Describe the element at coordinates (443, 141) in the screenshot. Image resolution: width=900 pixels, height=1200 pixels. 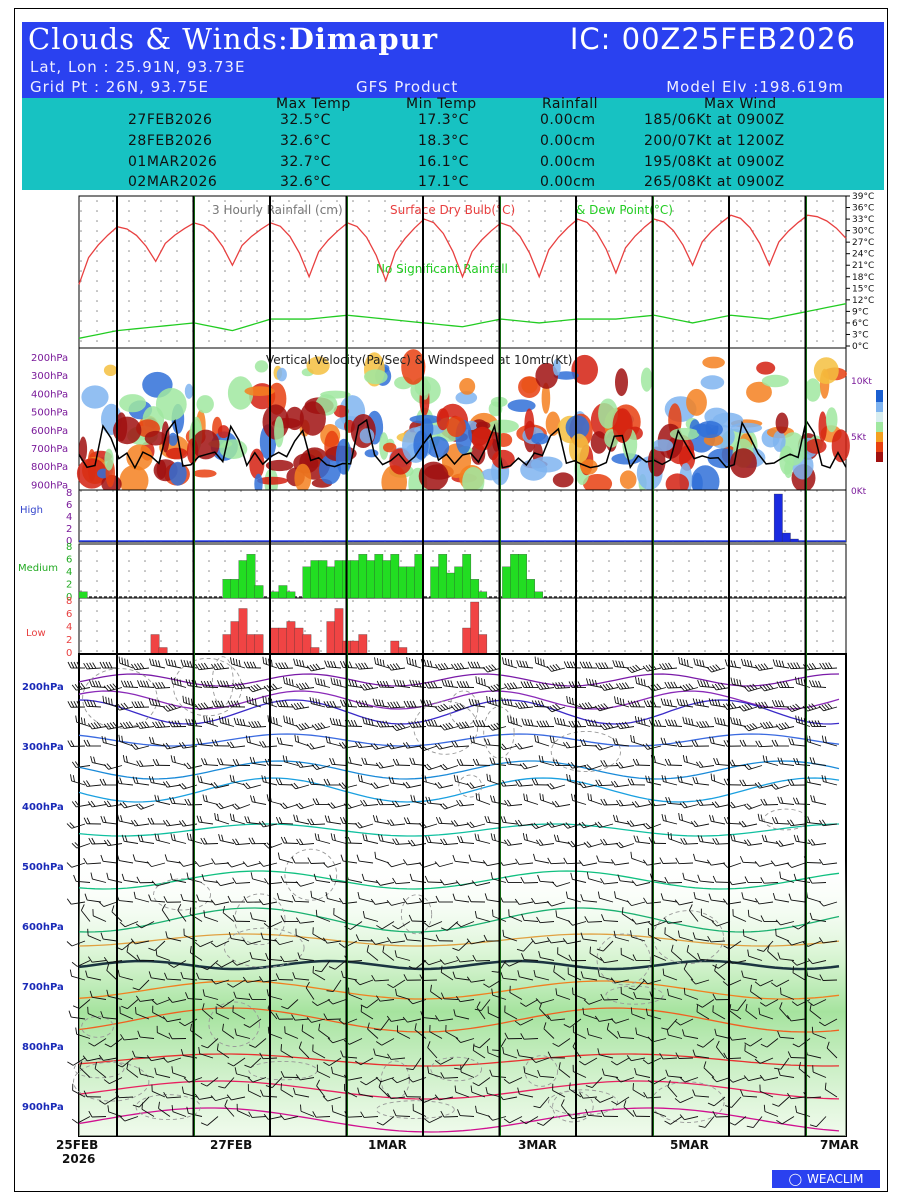
I see `row-min: 18.3°C` at that location.